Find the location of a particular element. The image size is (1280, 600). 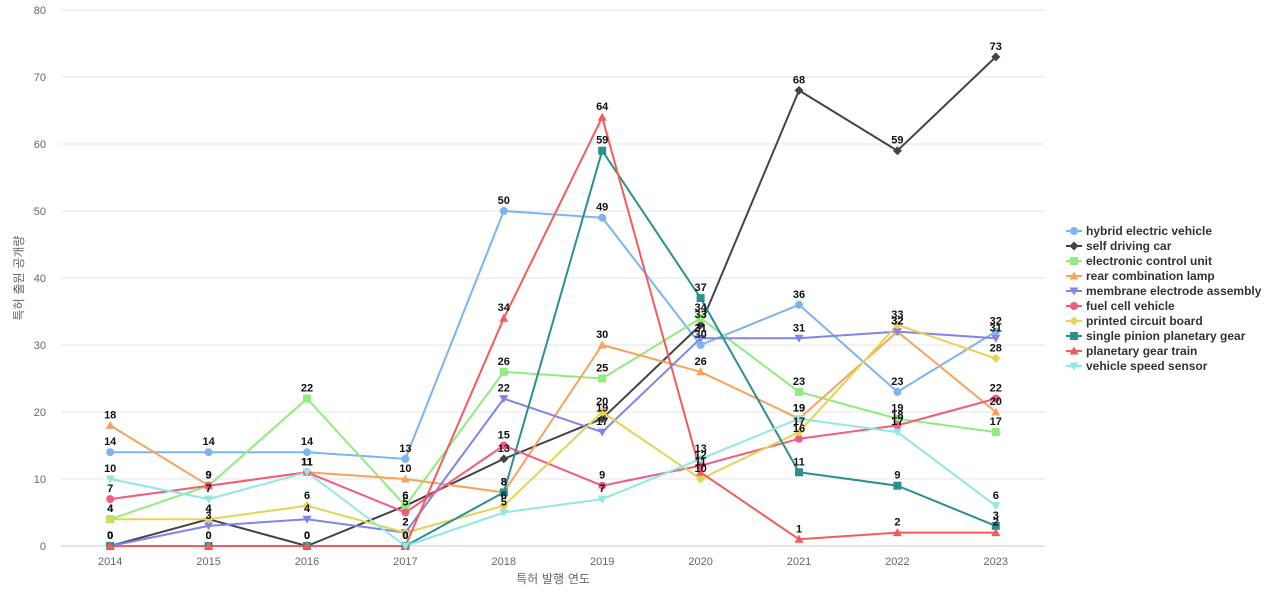

y-tick-label: 70 is located at coordinates (40, 78).